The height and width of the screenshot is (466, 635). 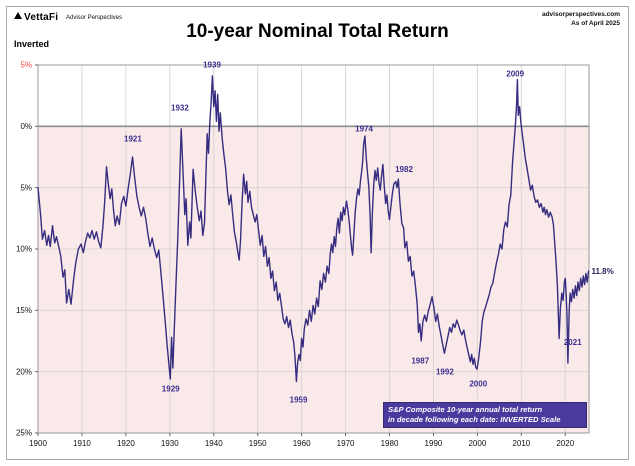 I want to click on x-axis-tick-label: 1910, so click(x=82, y=443).